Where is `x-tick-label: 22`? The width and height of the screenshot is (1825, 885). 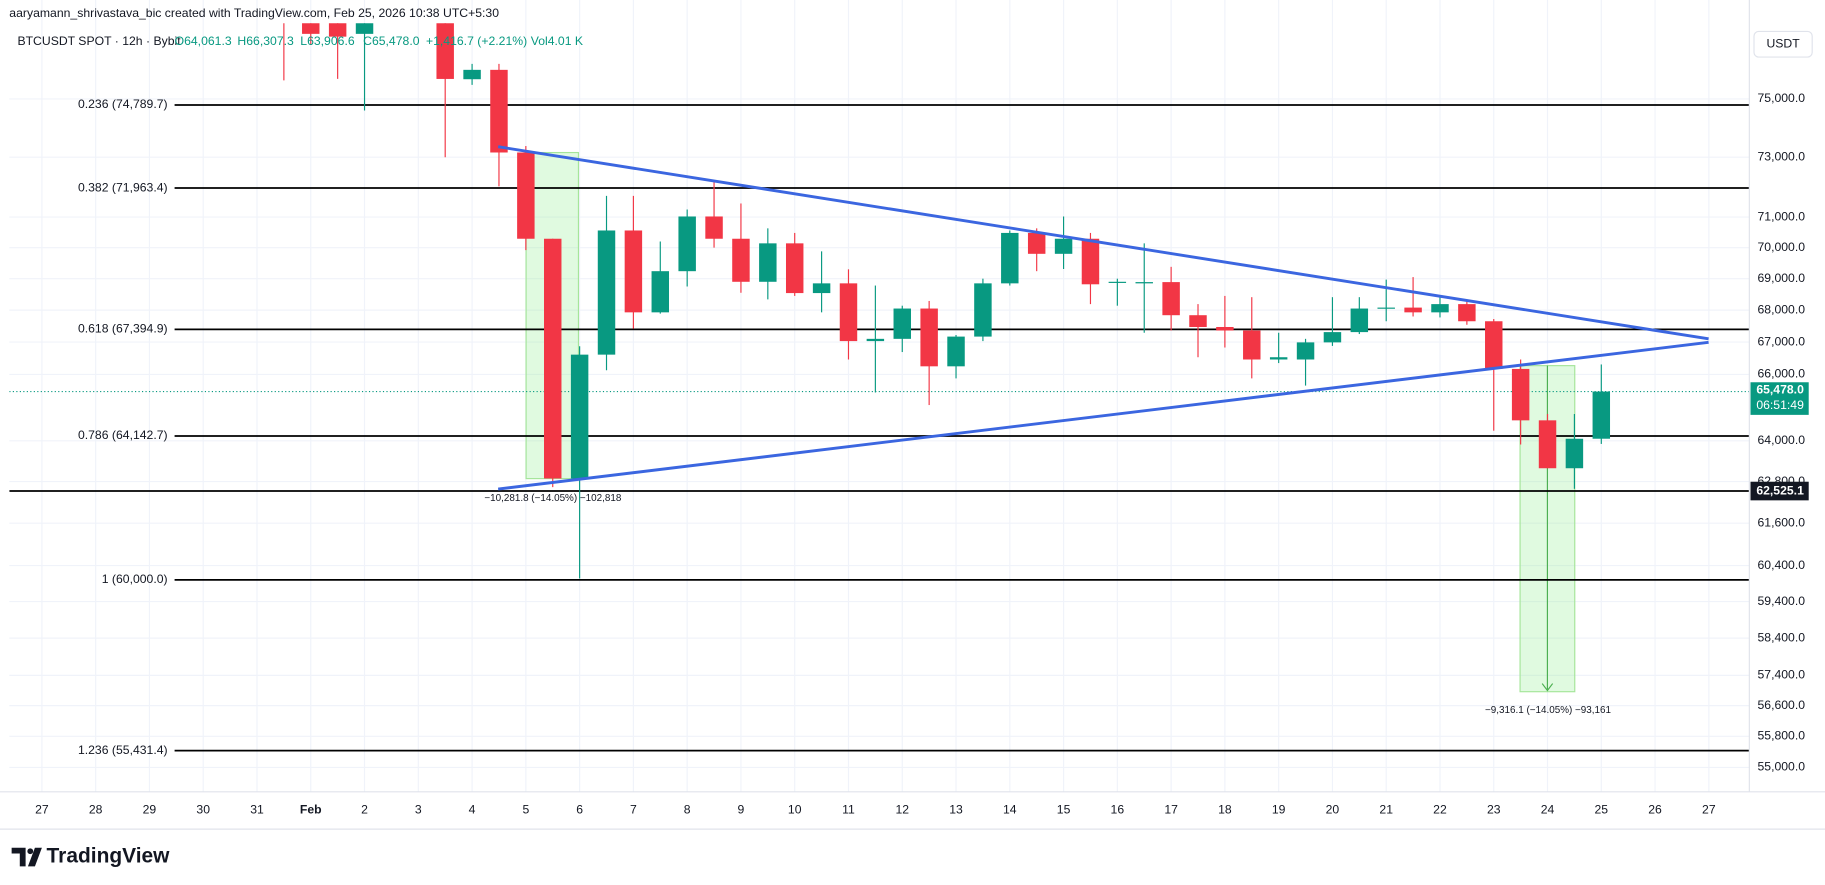
x-tick-label: 22 is located at coordinates (1440, 810).